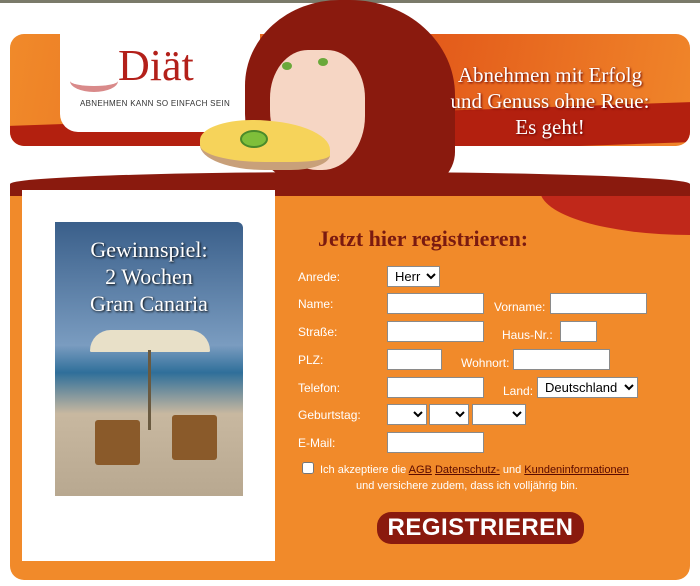 The image size is (700, 586). Describe the element at coordinates (467, 470) in the screenshot. I see `datenschutz-link: Datenschutz-` at that location.